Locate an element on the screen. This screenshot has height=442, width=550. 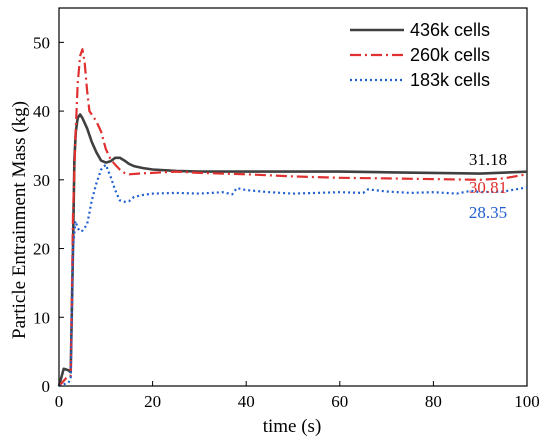
x-tick-label: 80 is located at coordinates (433, 401).